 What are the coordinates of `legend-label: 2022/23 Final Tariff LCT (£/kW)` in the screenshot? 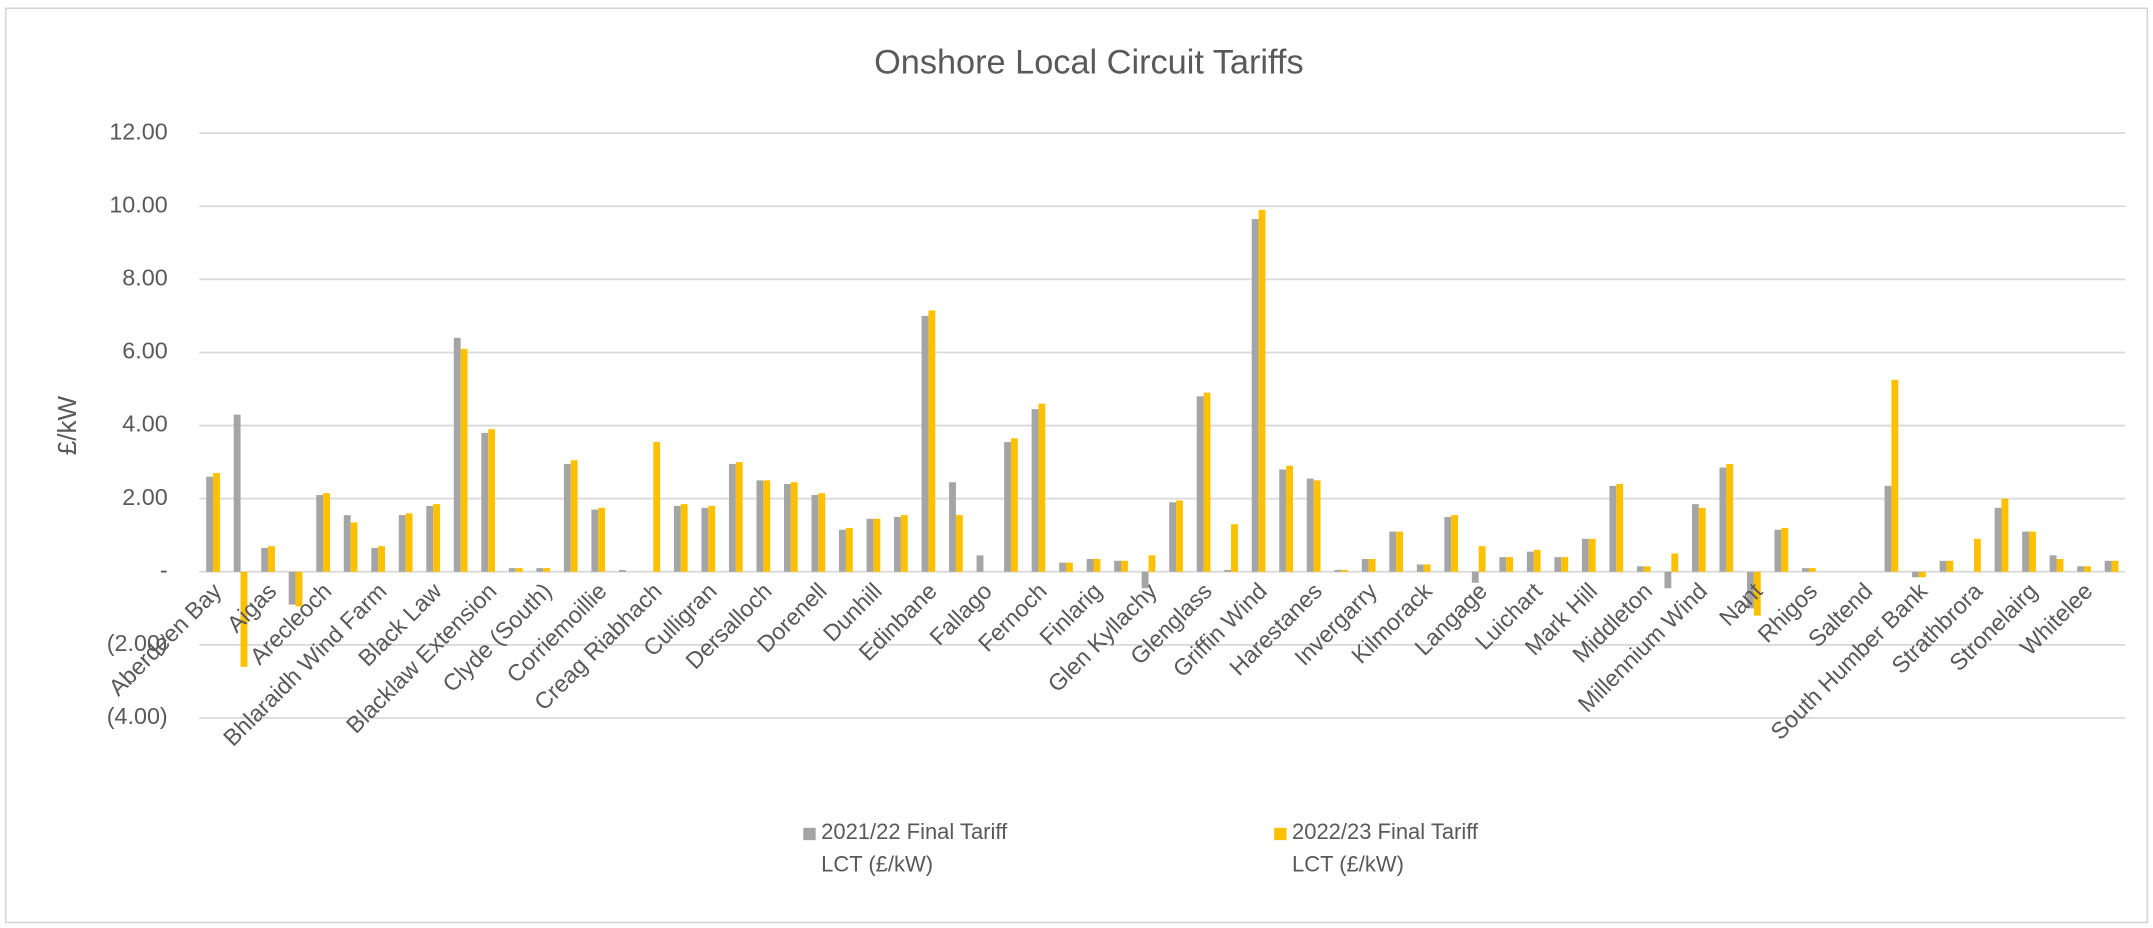 It's located at (1385, 849).